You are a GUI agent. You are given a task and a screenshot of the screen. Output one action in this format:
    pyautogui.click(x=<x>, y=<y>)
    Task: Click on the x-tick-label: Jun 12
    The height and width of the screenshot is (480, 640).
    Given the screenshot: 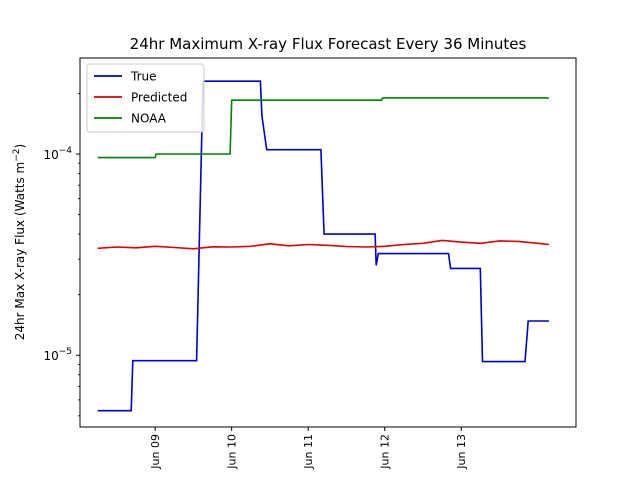 What is the action you would take?
    pyautogui.click(x=385, y=452)
    